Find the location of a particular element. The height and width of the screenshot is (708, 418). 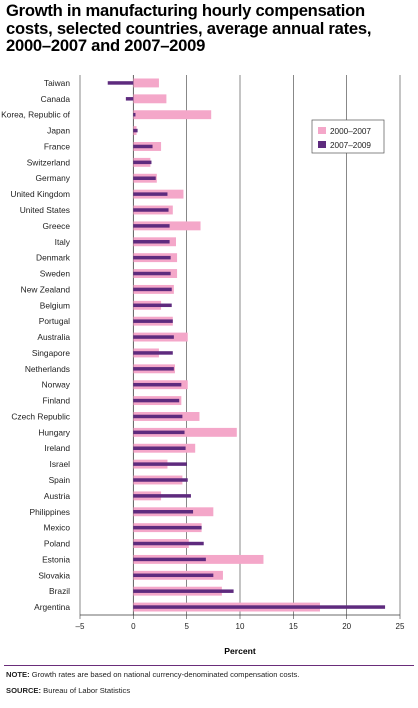

bar-2007-2009-argentina is located at coordinates (259, 607).